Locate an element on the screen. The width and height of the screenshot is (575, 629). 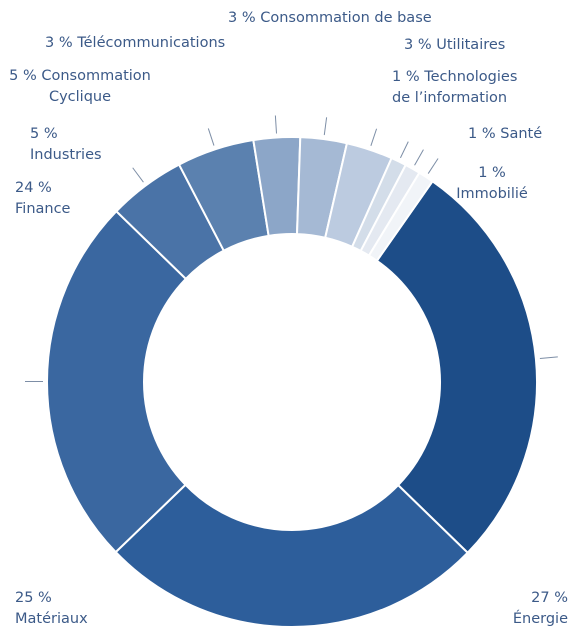
value-label: 27 % is located at coordinates (549, 598).